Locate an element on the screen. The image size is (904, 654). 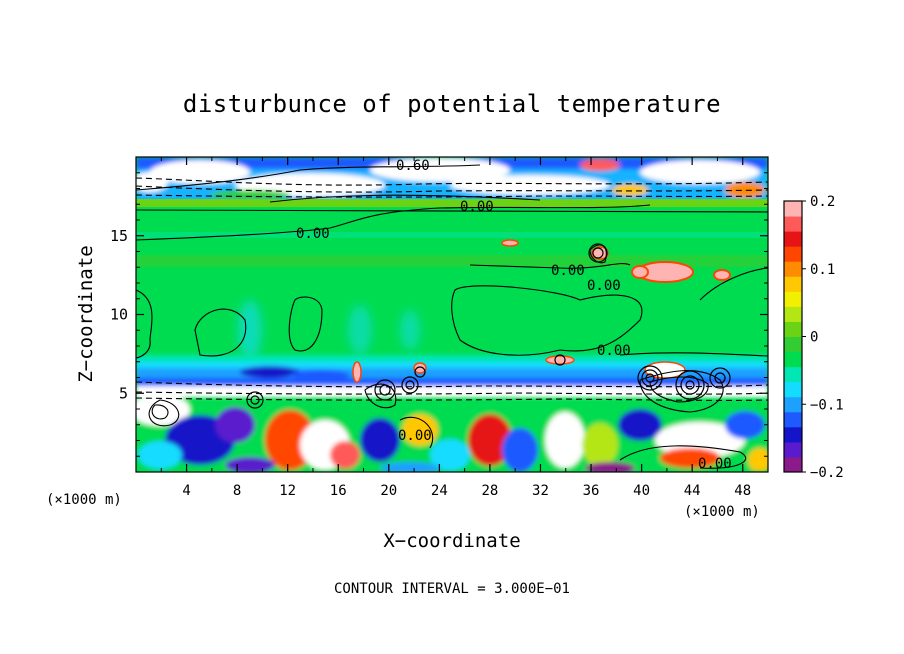
x-tick-label: 40 is located at coordinates (641, 491).